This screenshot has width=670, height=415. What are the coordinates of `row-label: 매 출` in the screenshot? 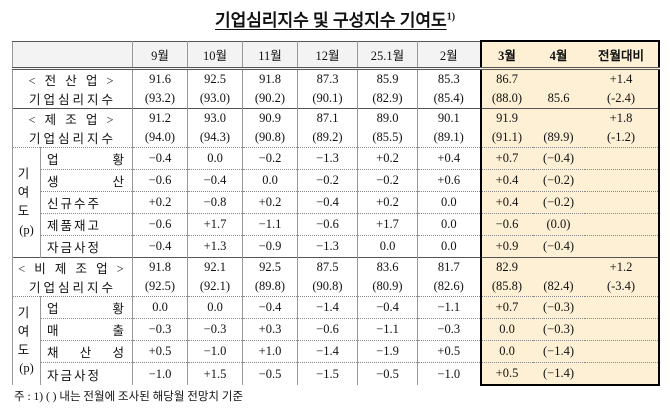 It's located at (86, 329).